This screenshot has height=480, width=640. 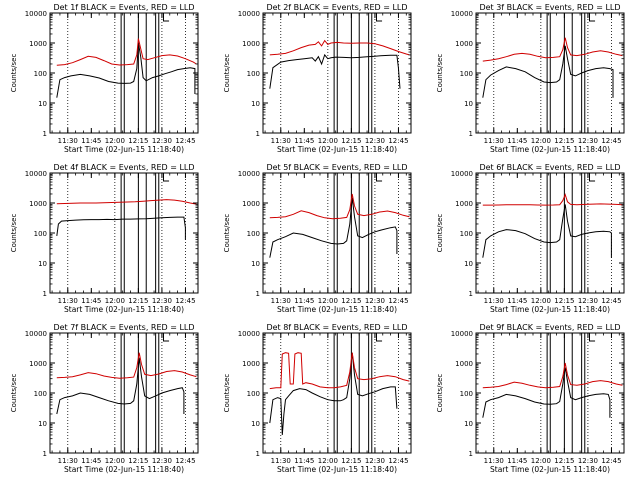 What do you see at coordinates (336, 327) in the screenshot?
I see `panel-title: Det 8f BLACK = Events, RED = LLD` at bounding box center [336, 327].